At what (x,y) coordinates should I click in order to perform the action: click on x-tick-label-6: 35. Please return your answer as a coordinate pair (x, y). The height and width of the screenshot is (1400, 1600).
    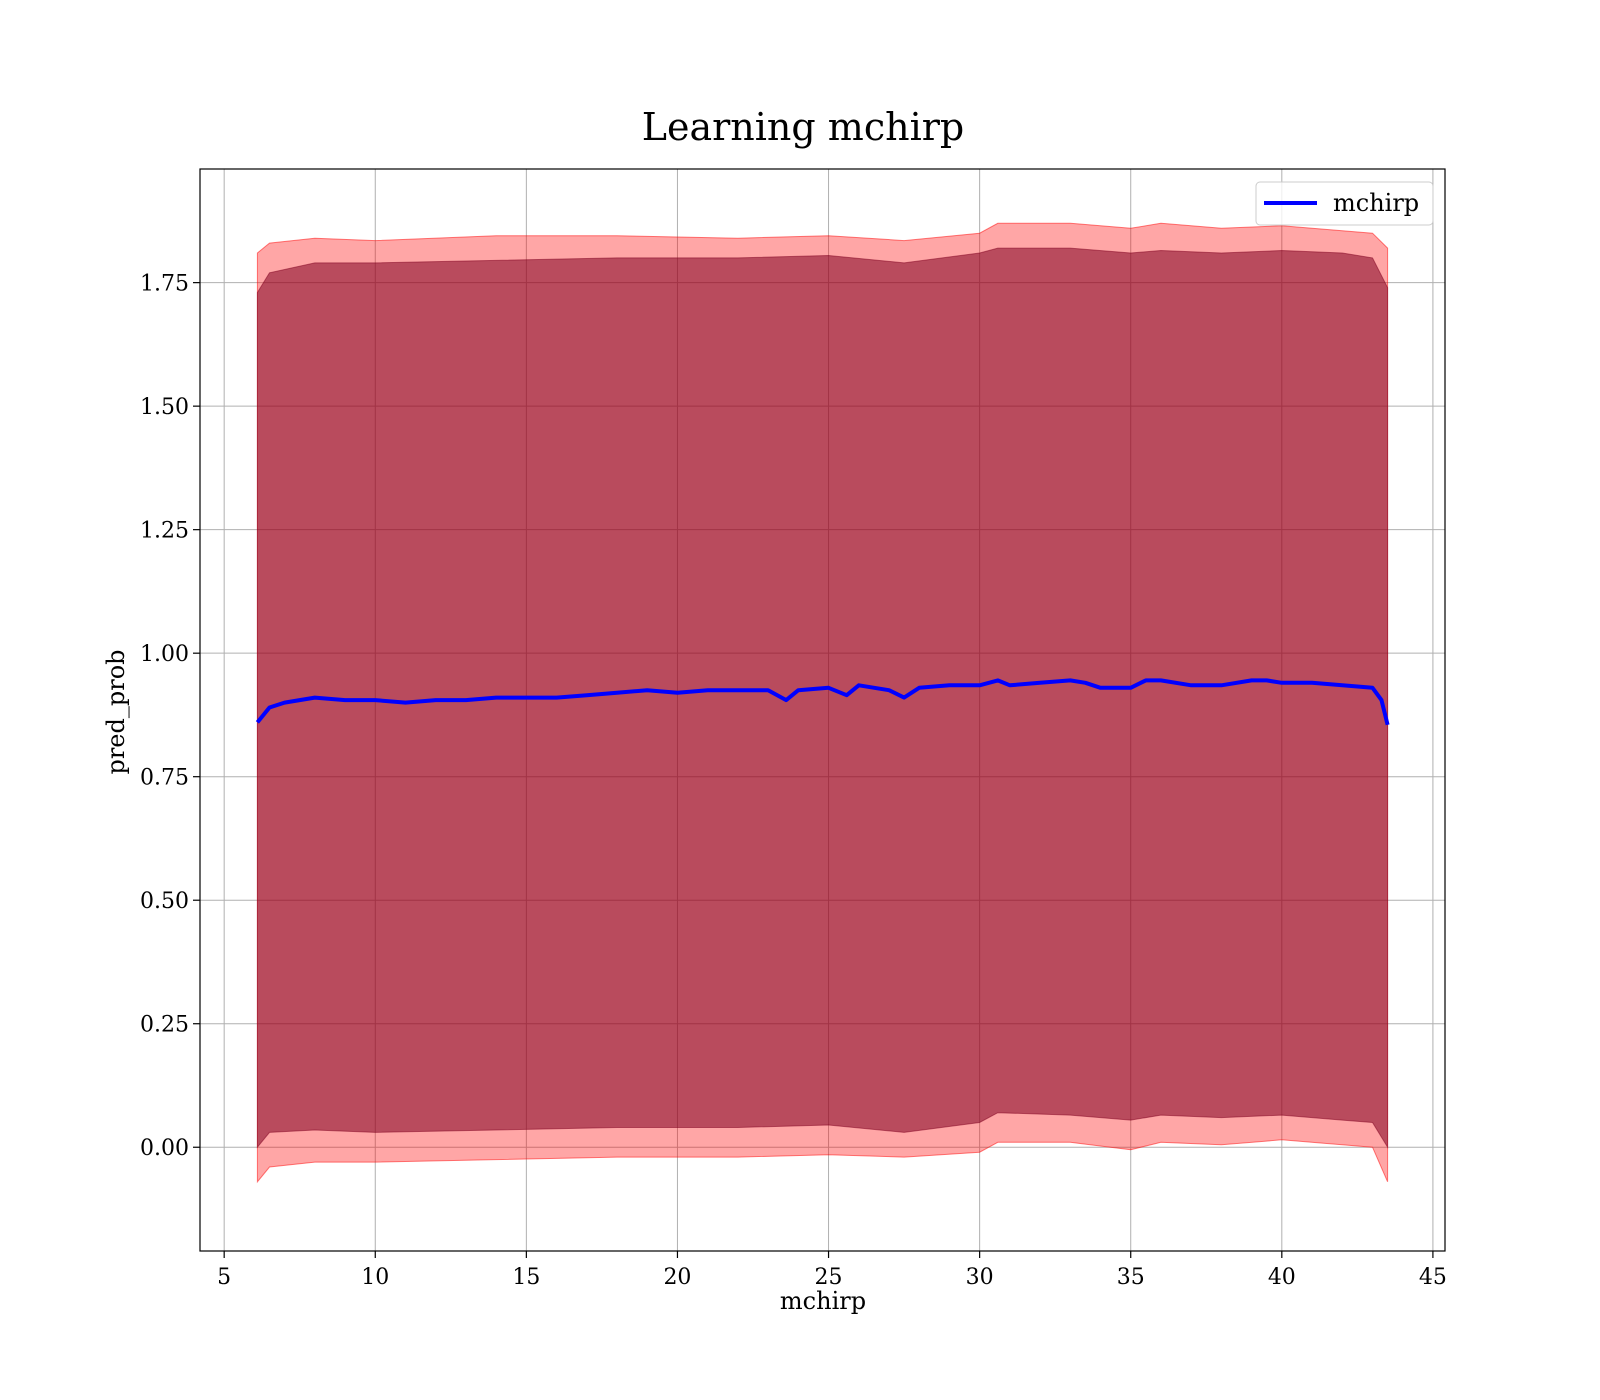
    Looking at the image, I should click on (1131, 1277).